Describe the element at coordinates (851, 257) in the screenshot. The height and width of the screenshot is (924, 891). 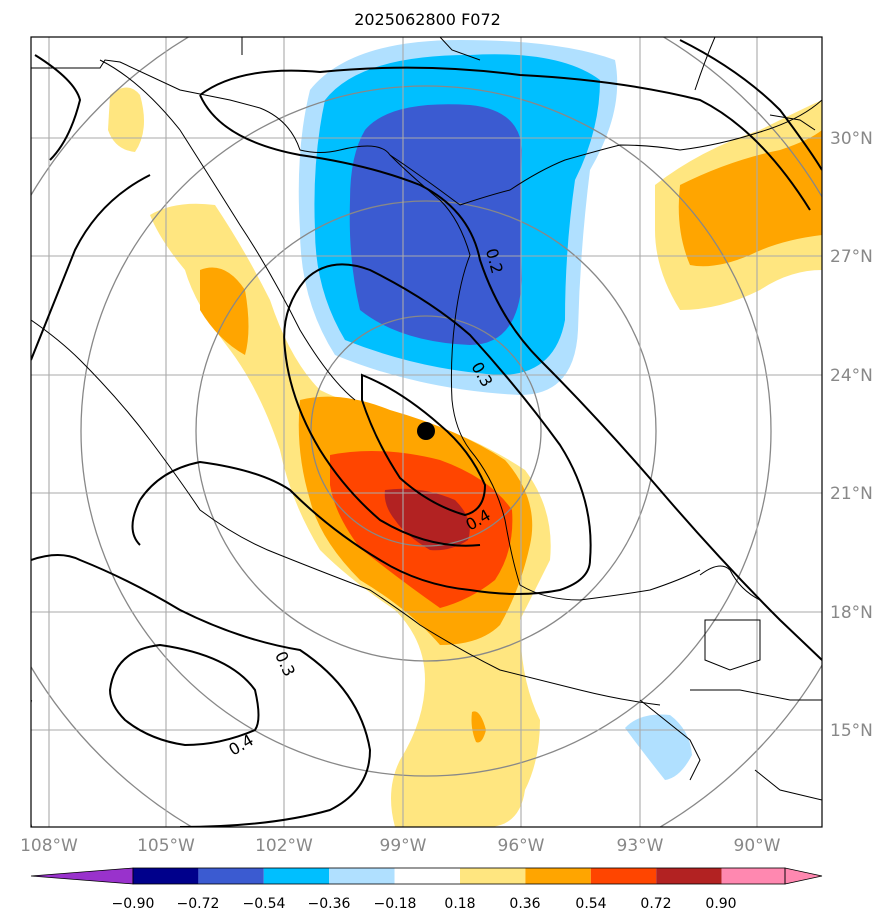
I see `lat-label-27n: 27°N` at that location.